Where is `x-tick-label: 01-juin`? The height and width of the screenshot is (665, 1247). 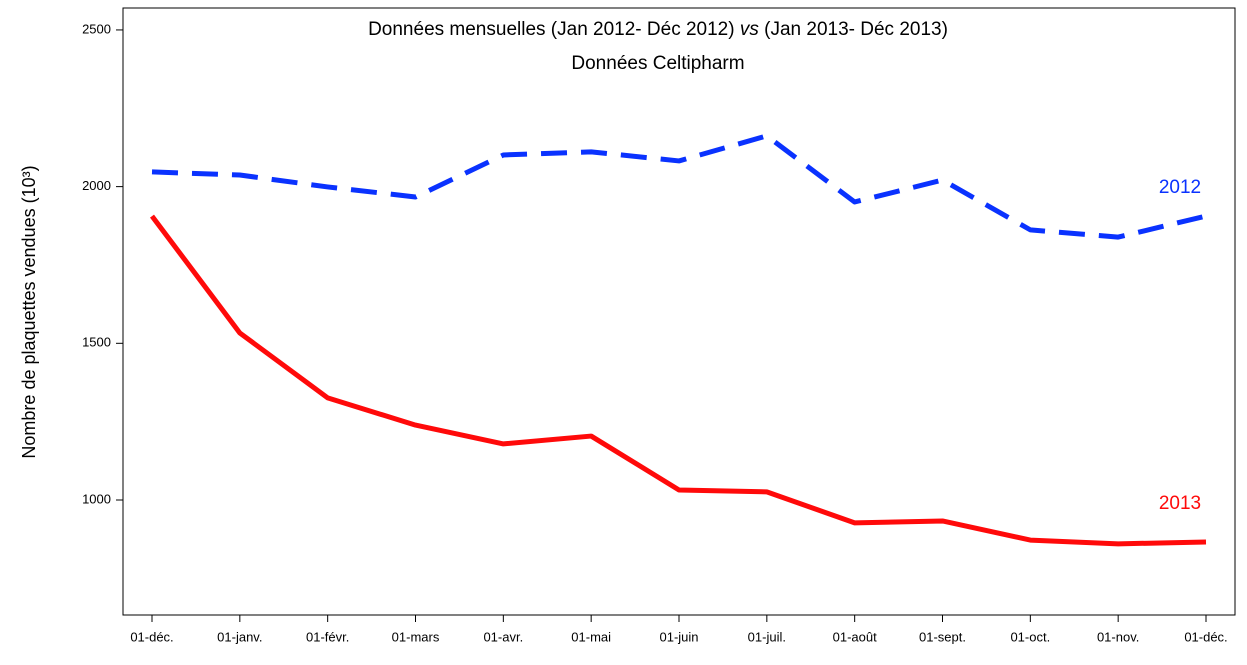
x-tick-label: 01-juin is located at coordinates (678, 636).